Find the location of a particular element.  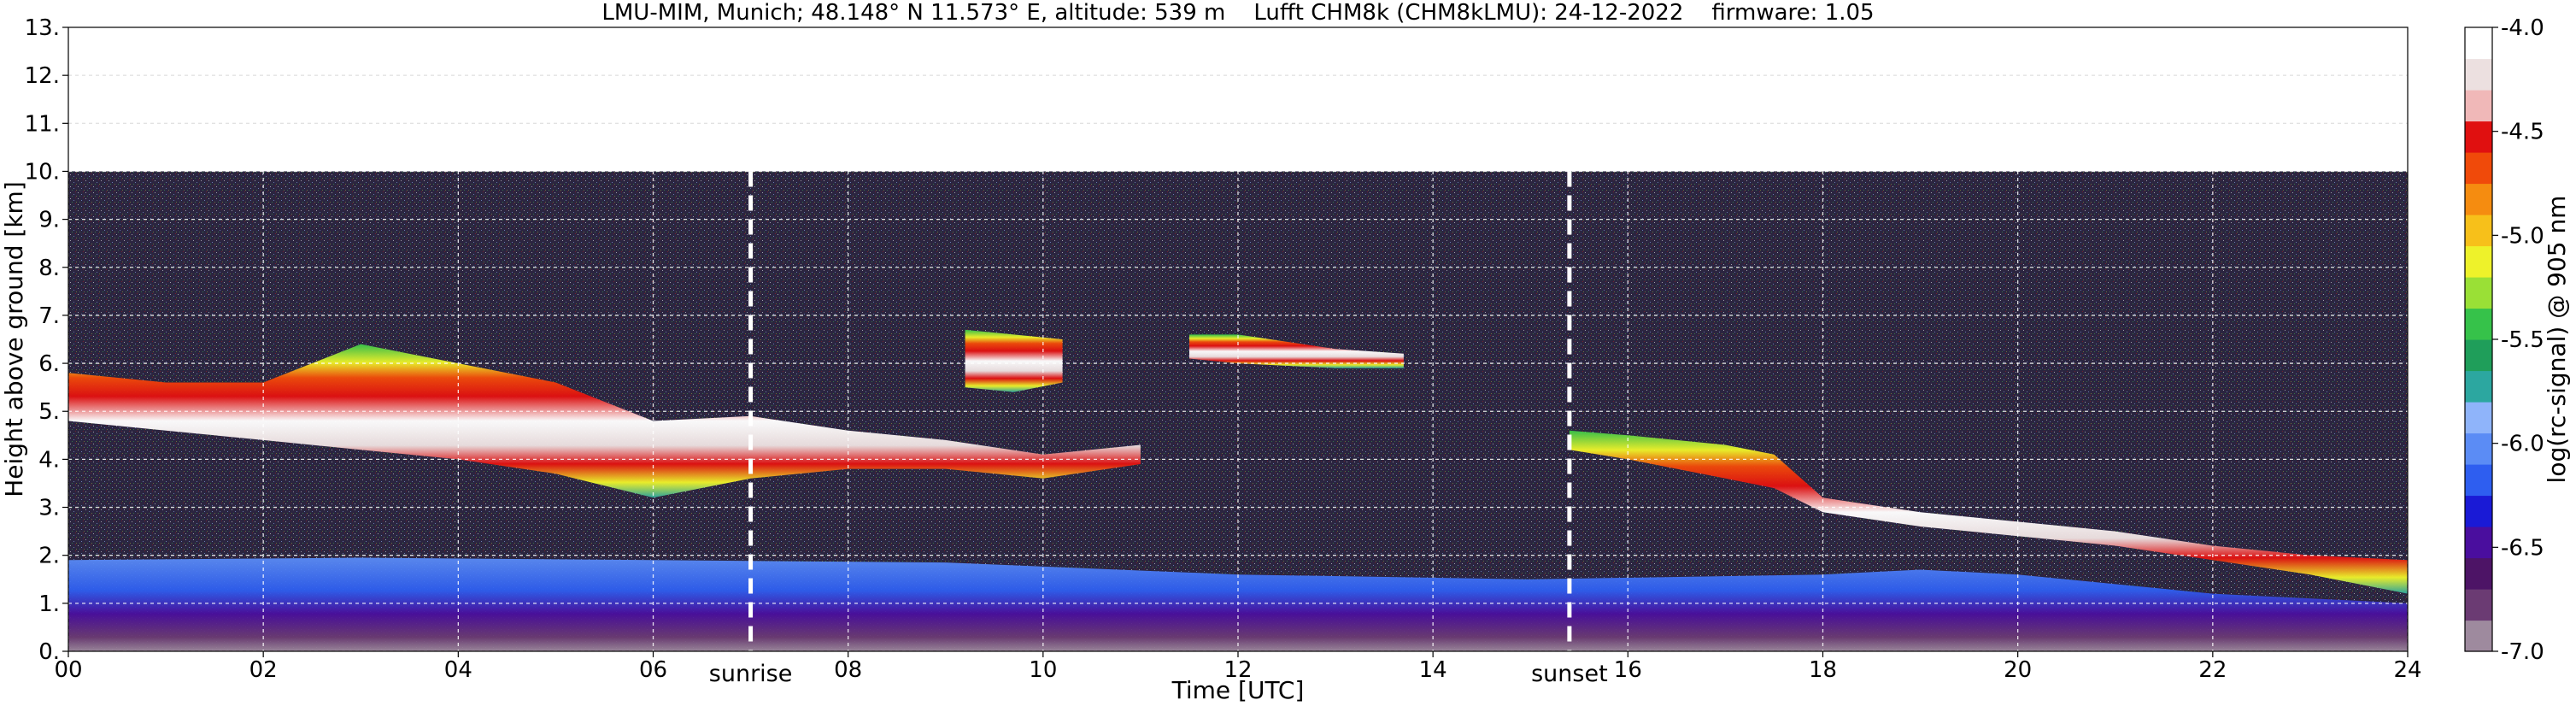

colorbar-tick-labels: -4.0 -4.5 -5.0 -5.5 -6.0 -6.5 -7.0 is located at coordinates (2518, 340).